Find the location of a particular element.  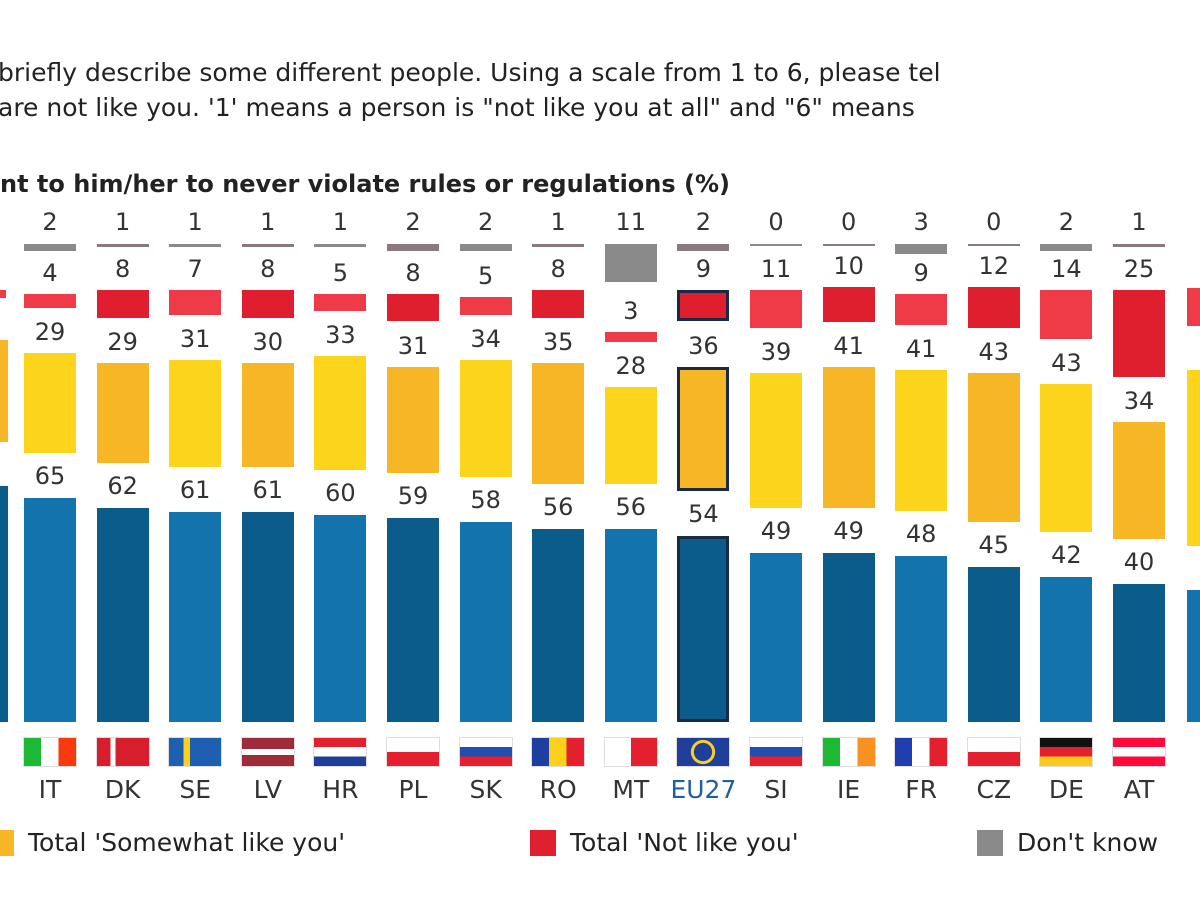

bar-somewhat-IT is located at coordinates (50, 402).